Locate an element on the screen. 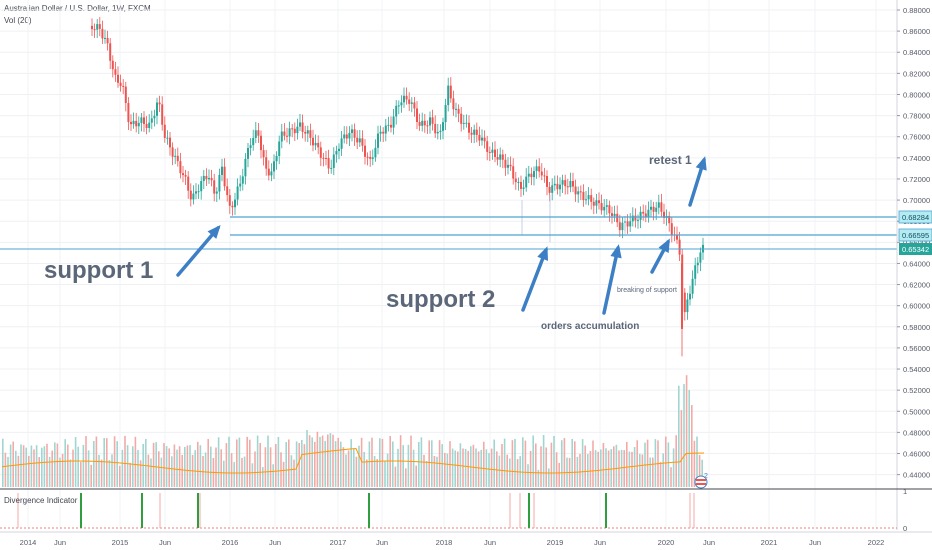  us-flag-stripe is located at coordinates (701, 480).